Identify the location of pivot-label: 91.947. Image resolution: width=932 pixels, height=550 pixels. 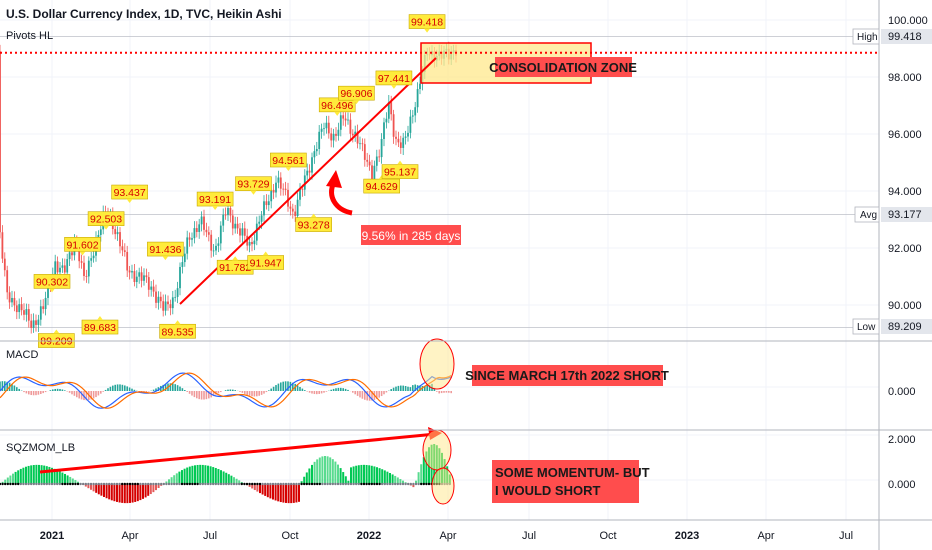
(265, 260).